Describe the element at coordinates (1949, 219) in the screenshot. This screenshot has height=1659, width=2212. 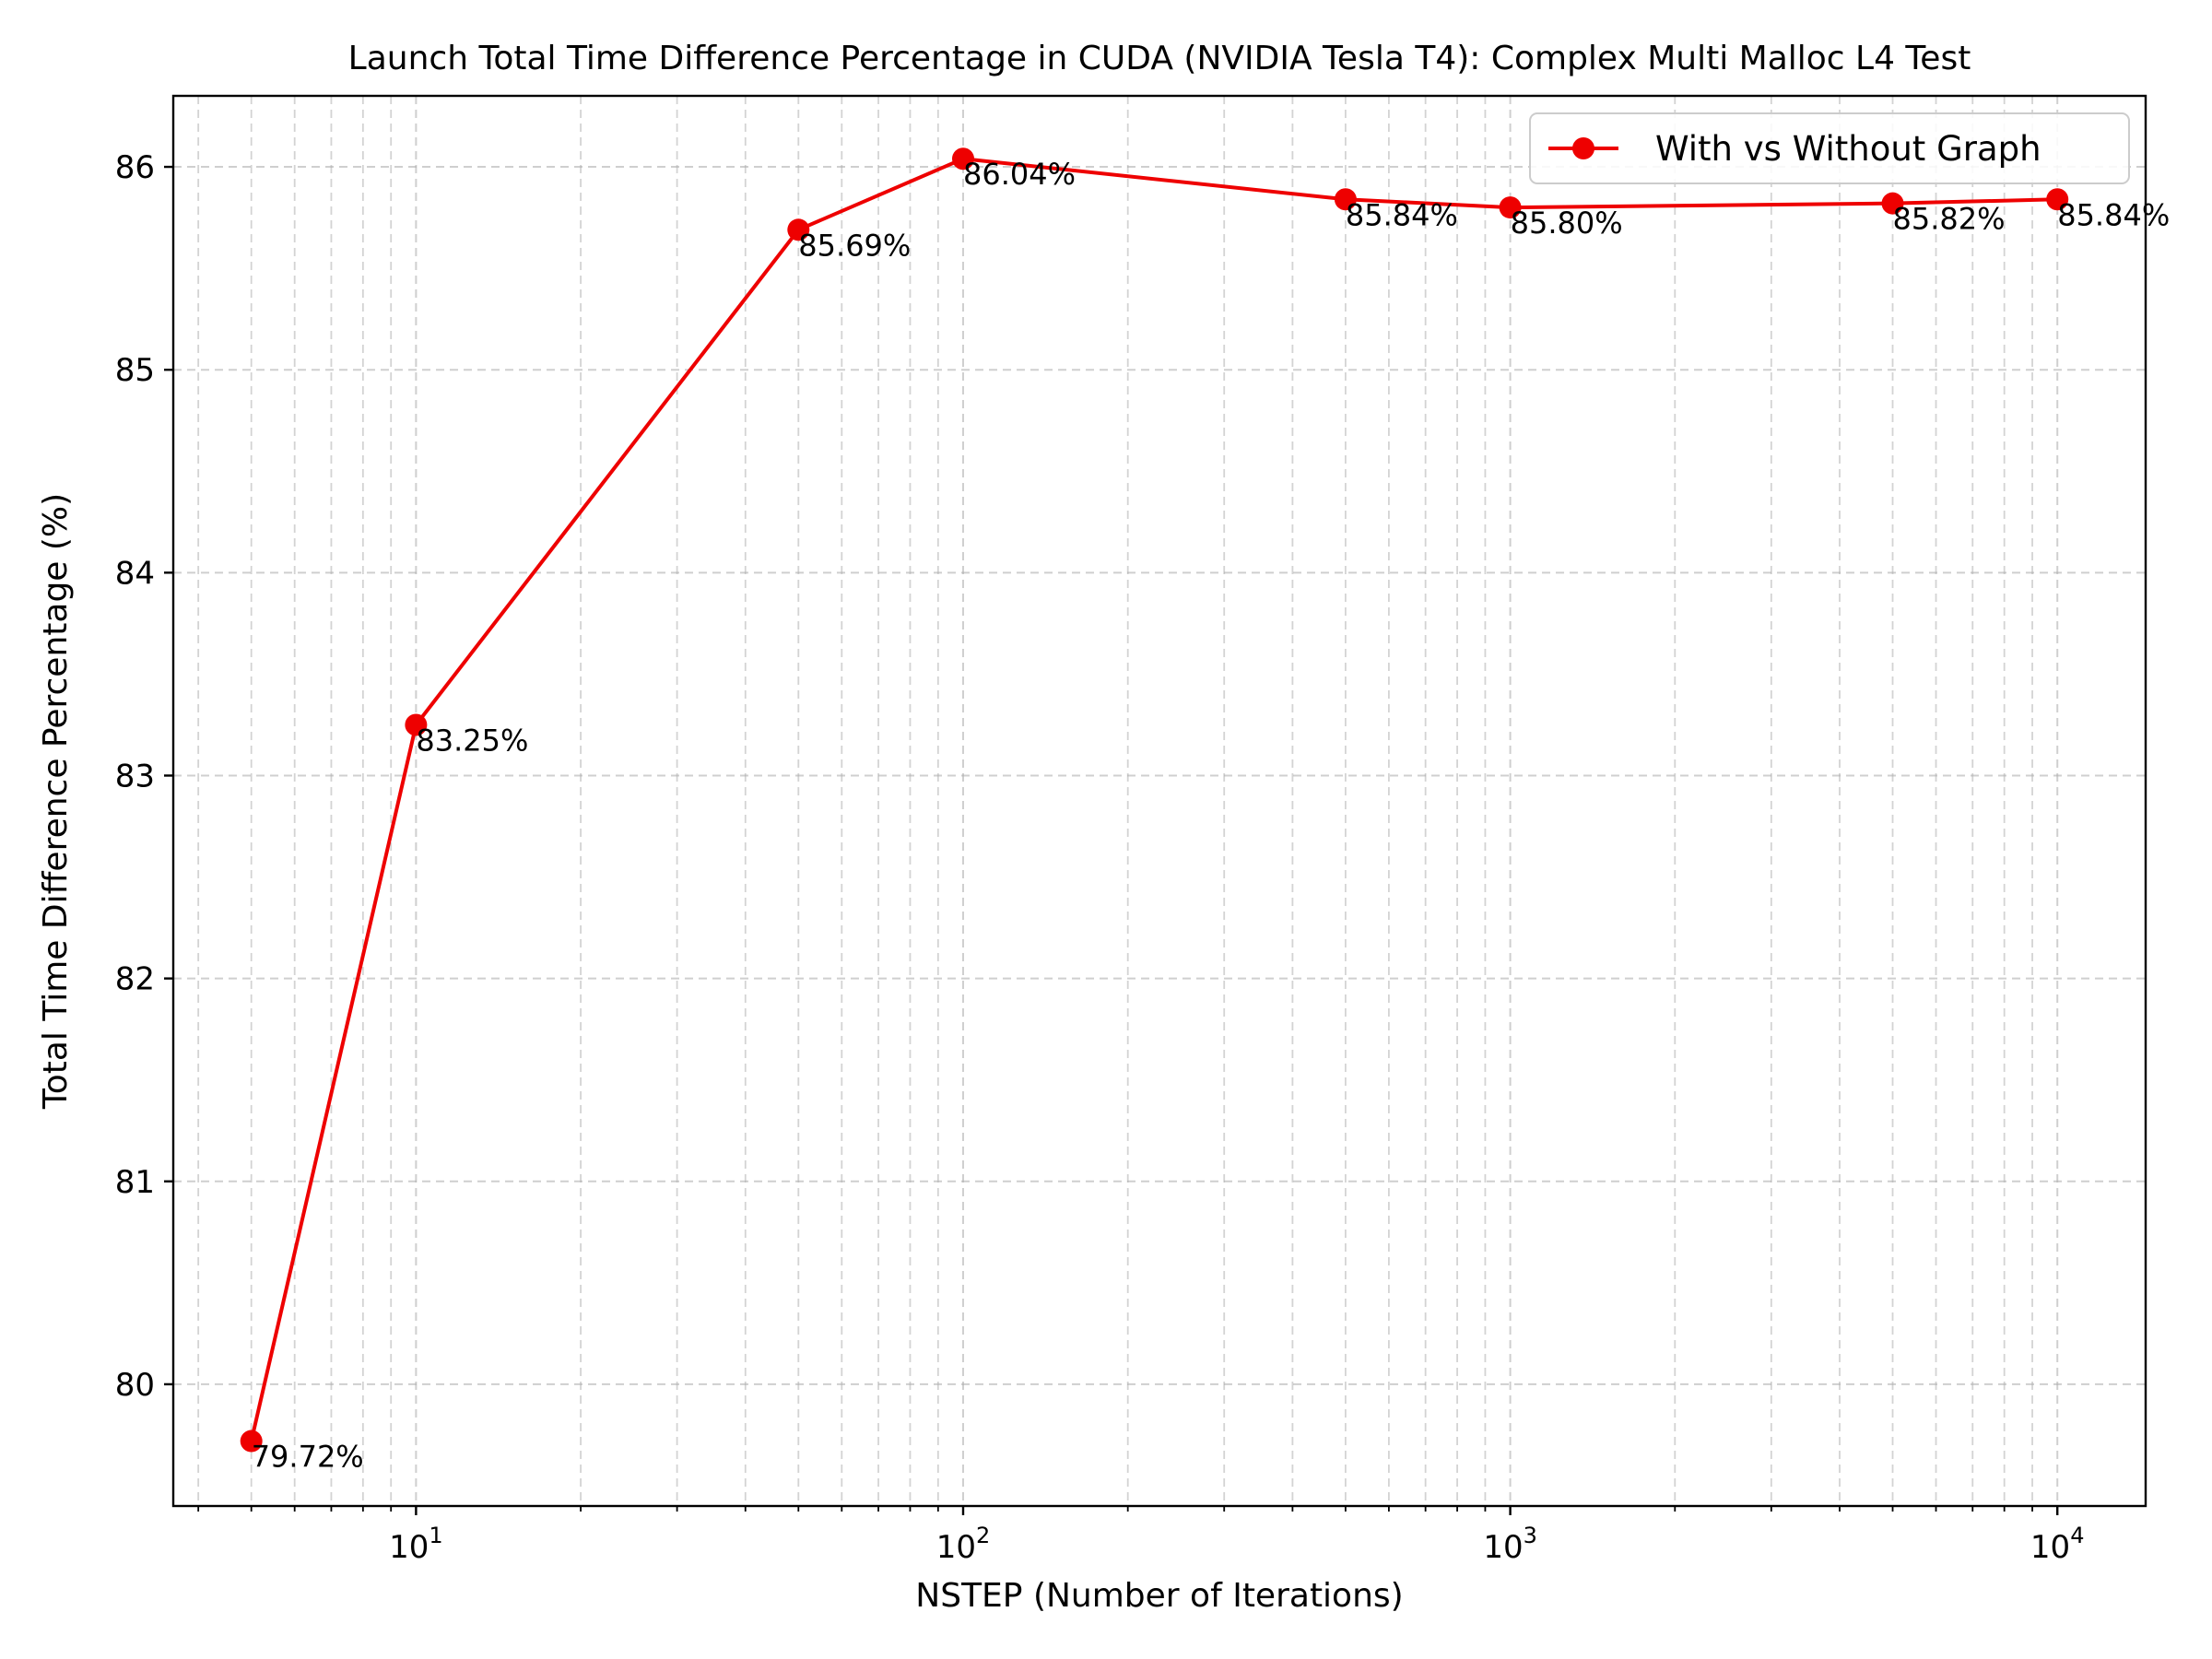
I see `data-label: 85.82%` at that location.